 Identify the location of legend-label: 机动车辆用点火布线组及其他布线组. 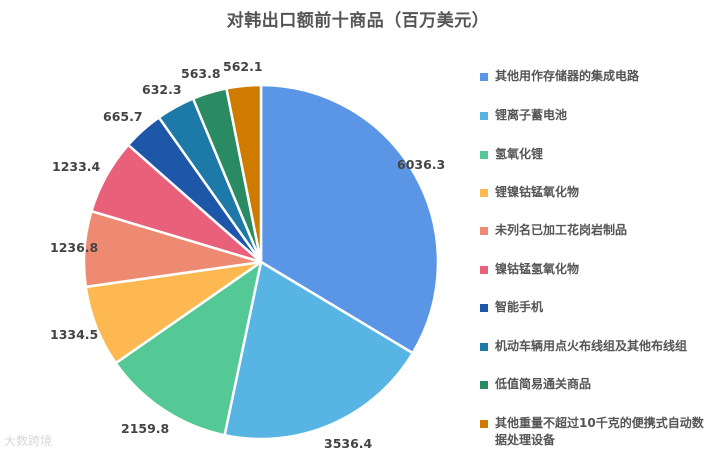
(591, 346).